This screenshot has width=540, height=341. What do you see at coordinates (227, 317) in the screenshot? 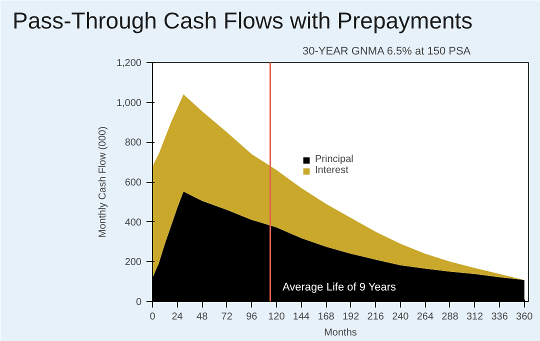
I see `x-tick-label: 72` at bounding box center [227, 317].